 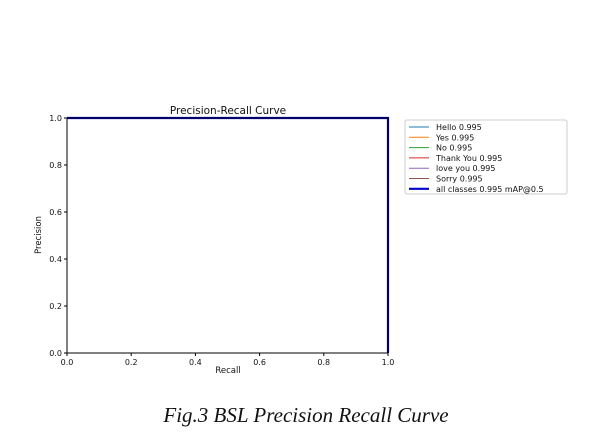 What do you see at coordinates (306, 415) in the screenshot?
I see `figure-caption: Fig.3 BSL Precision Recall Curve` at bounding box center [306, 415].